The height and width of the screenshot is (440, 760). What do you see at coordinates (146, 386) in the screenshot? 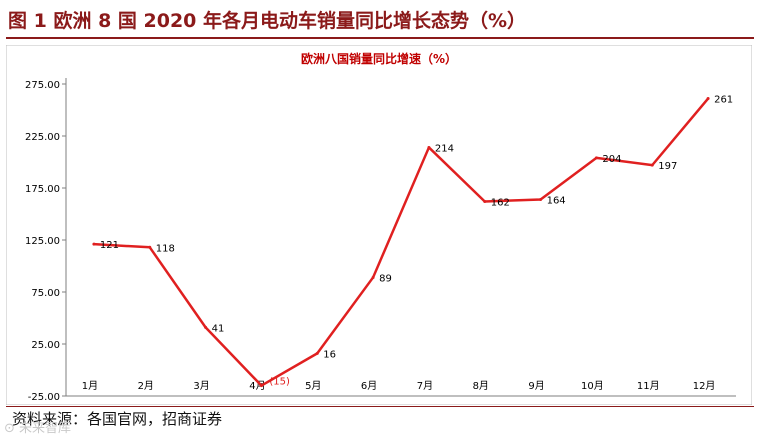
I see `x-tick-label: 2月` at bounding box center [146, 386].